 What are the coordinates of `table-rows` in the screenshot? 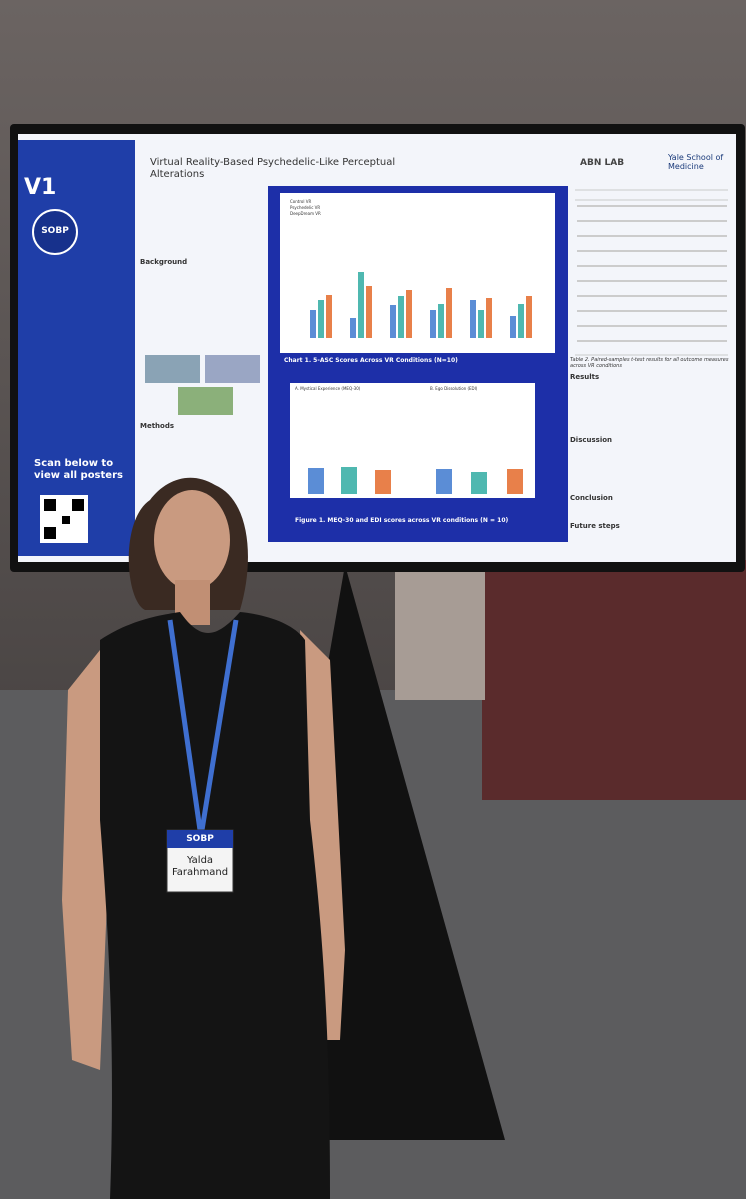 It's located at (652, 273).